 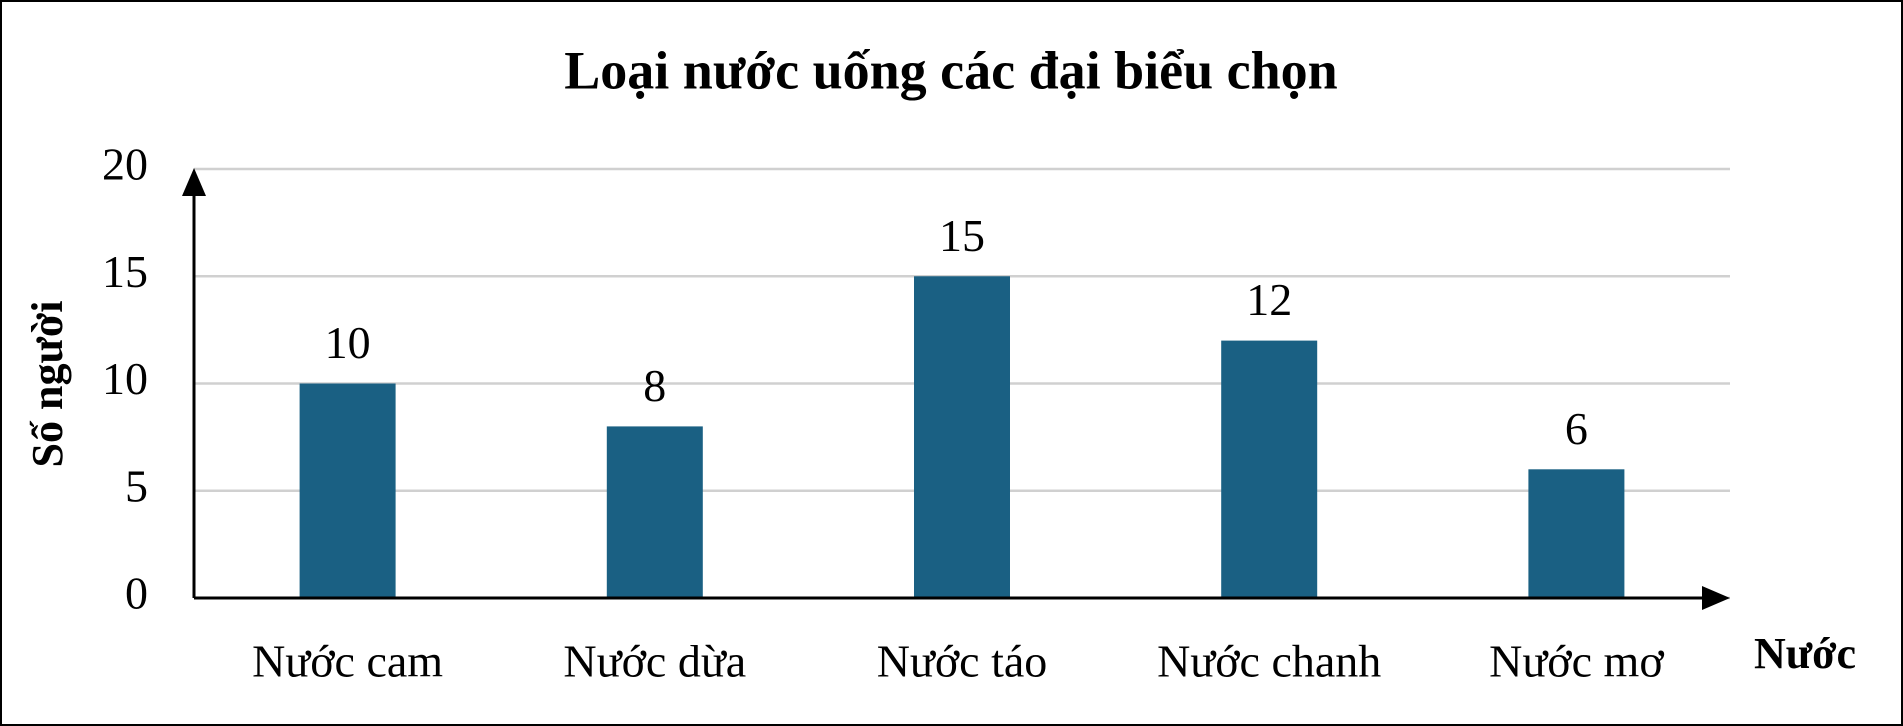 What do you see at coordinates (1576, 428) in the screenshot?
I see `value-label: 6` at bounding box center [1576, 428].